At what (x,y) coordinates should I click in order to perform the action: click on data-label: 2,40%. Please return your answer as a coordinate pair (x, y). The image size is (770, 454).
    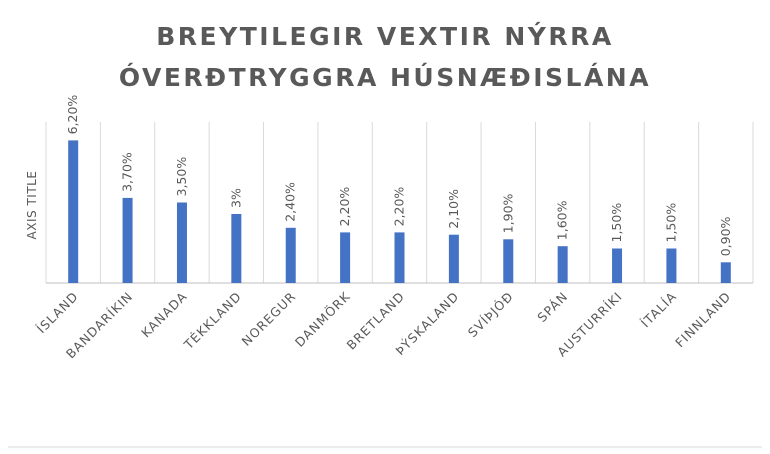
    Looking at the image, I should click on (290, 202).